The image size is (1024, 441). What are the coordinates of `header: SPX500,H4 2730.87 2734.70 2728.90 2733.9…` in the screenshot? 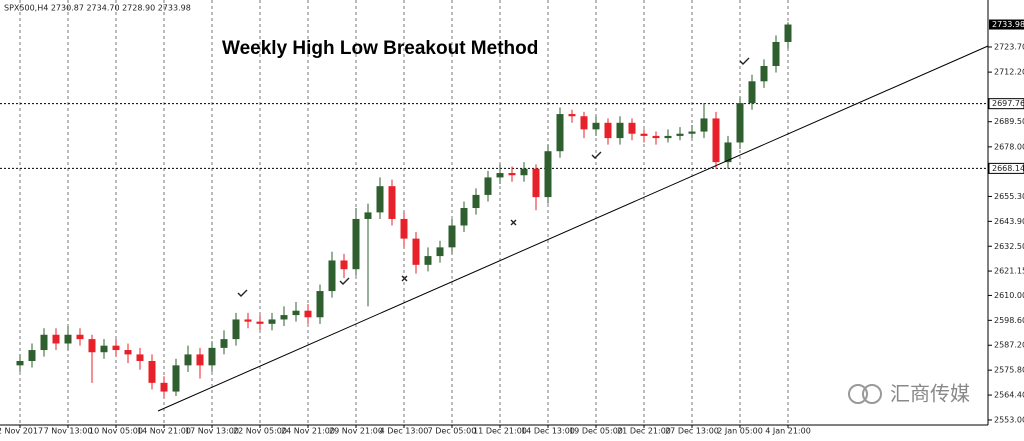 It's located at (97, 8).